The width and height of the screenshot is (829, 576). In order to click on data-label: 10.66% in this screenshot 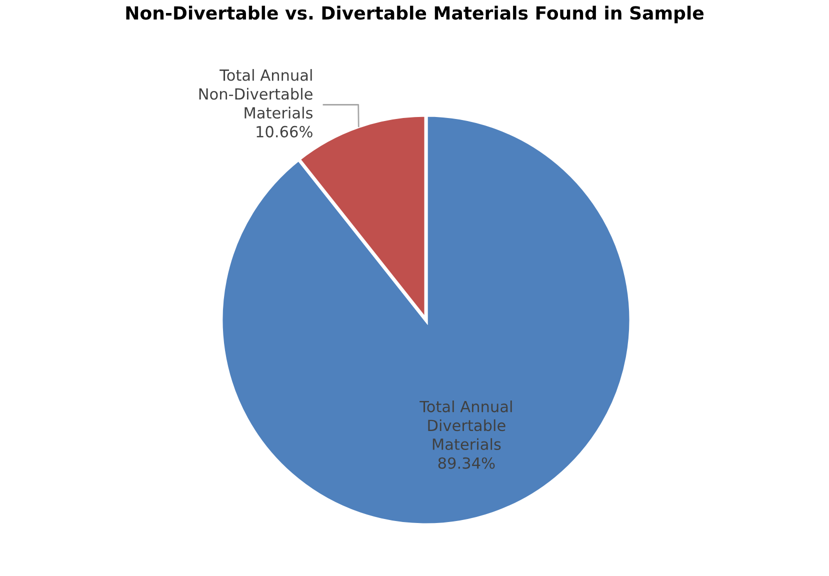, I will do `click(284, 132)`.